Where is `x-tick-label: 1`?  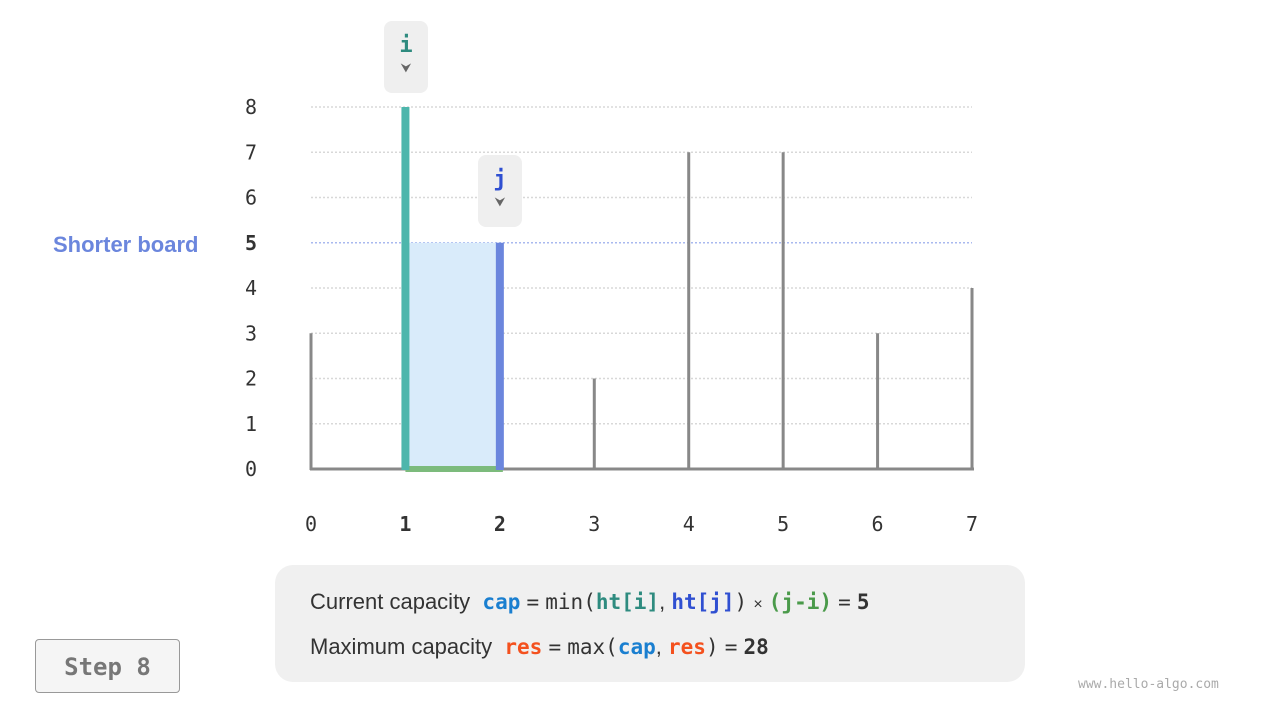
x-tick-label: 1 is located at coordinates (405, 524).